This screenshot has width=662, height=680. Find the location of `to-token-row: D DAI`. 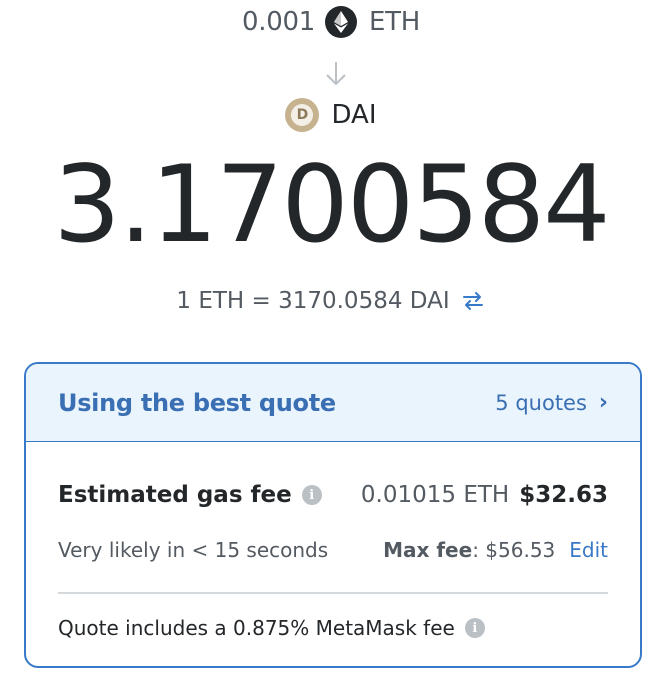

to-token-row: D DAI is located at coordinates (331, 115).